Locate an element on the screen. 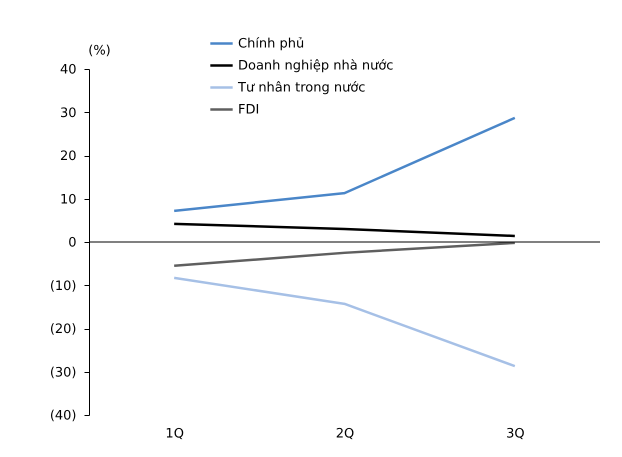  x-tick-label: 3Q is located at coordinates (515, 434).